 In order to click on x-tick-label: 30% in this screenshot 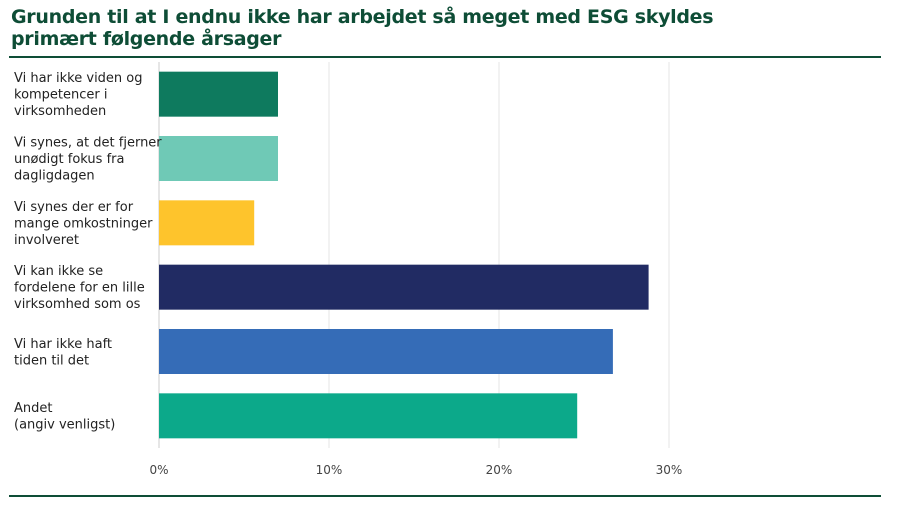, I will do `click(669, 470)`.